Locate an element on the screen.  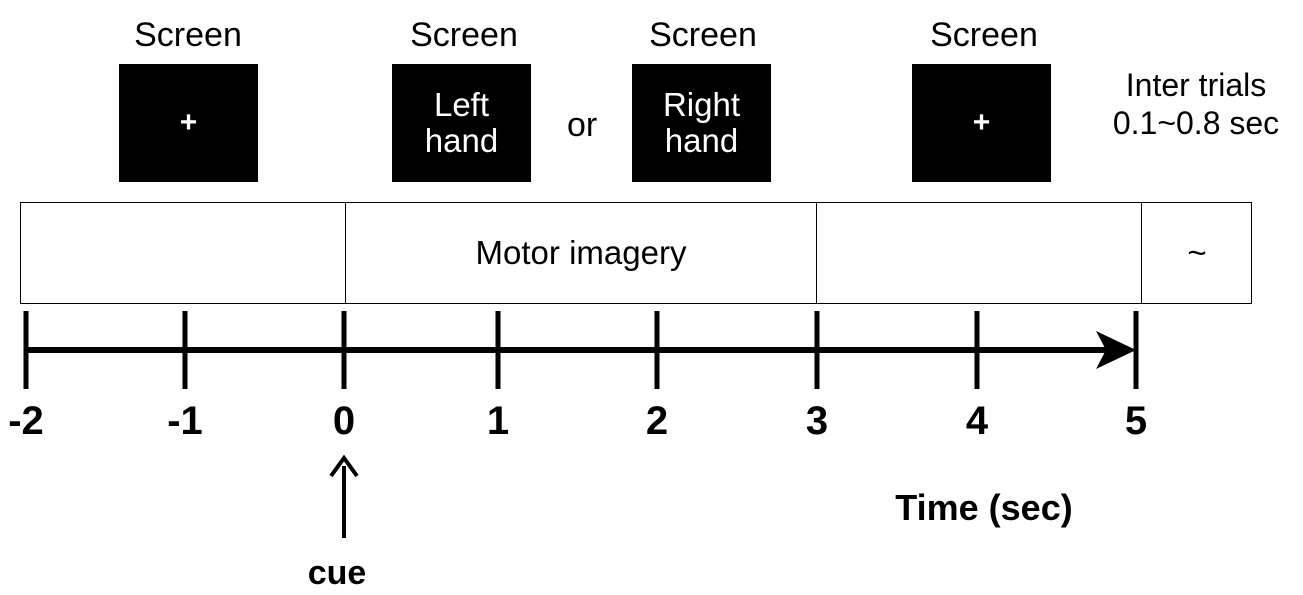
screen-label-1: Screen is located at coordinates (188, 35).